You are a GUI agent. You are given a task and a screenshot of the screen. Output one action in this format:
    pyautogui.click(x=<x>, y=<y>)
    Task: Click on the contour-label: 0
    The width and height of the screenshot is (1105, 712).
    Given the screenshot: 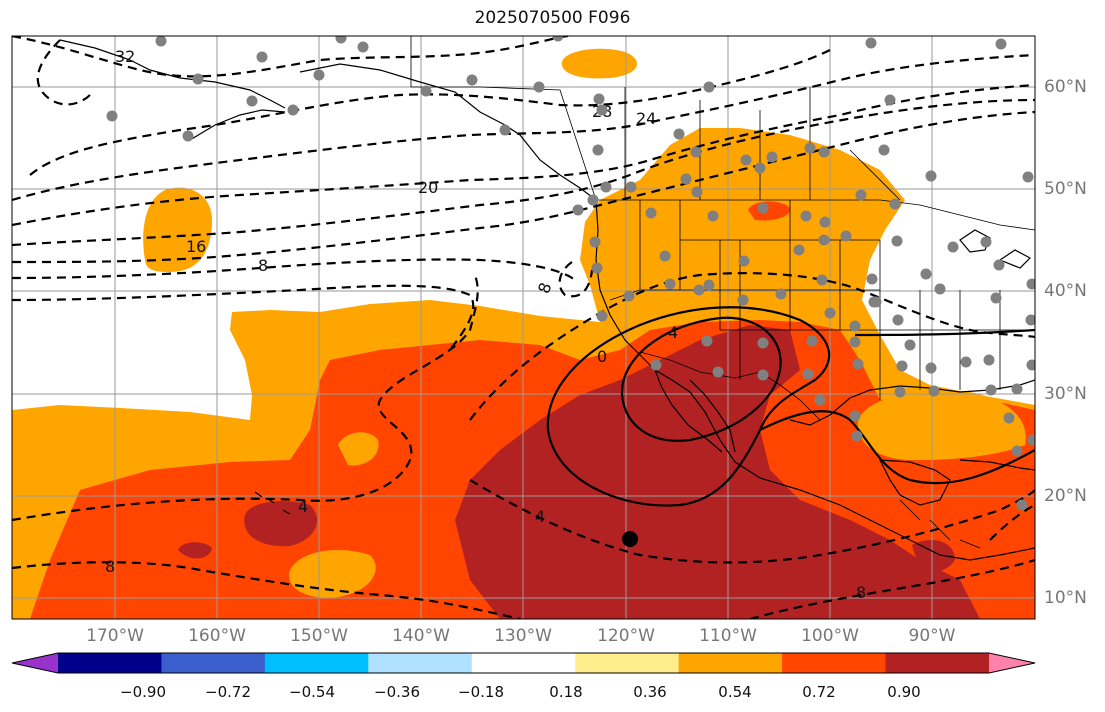 What is the action you would take?
    pyautogui.click(x=602, y=356)
    